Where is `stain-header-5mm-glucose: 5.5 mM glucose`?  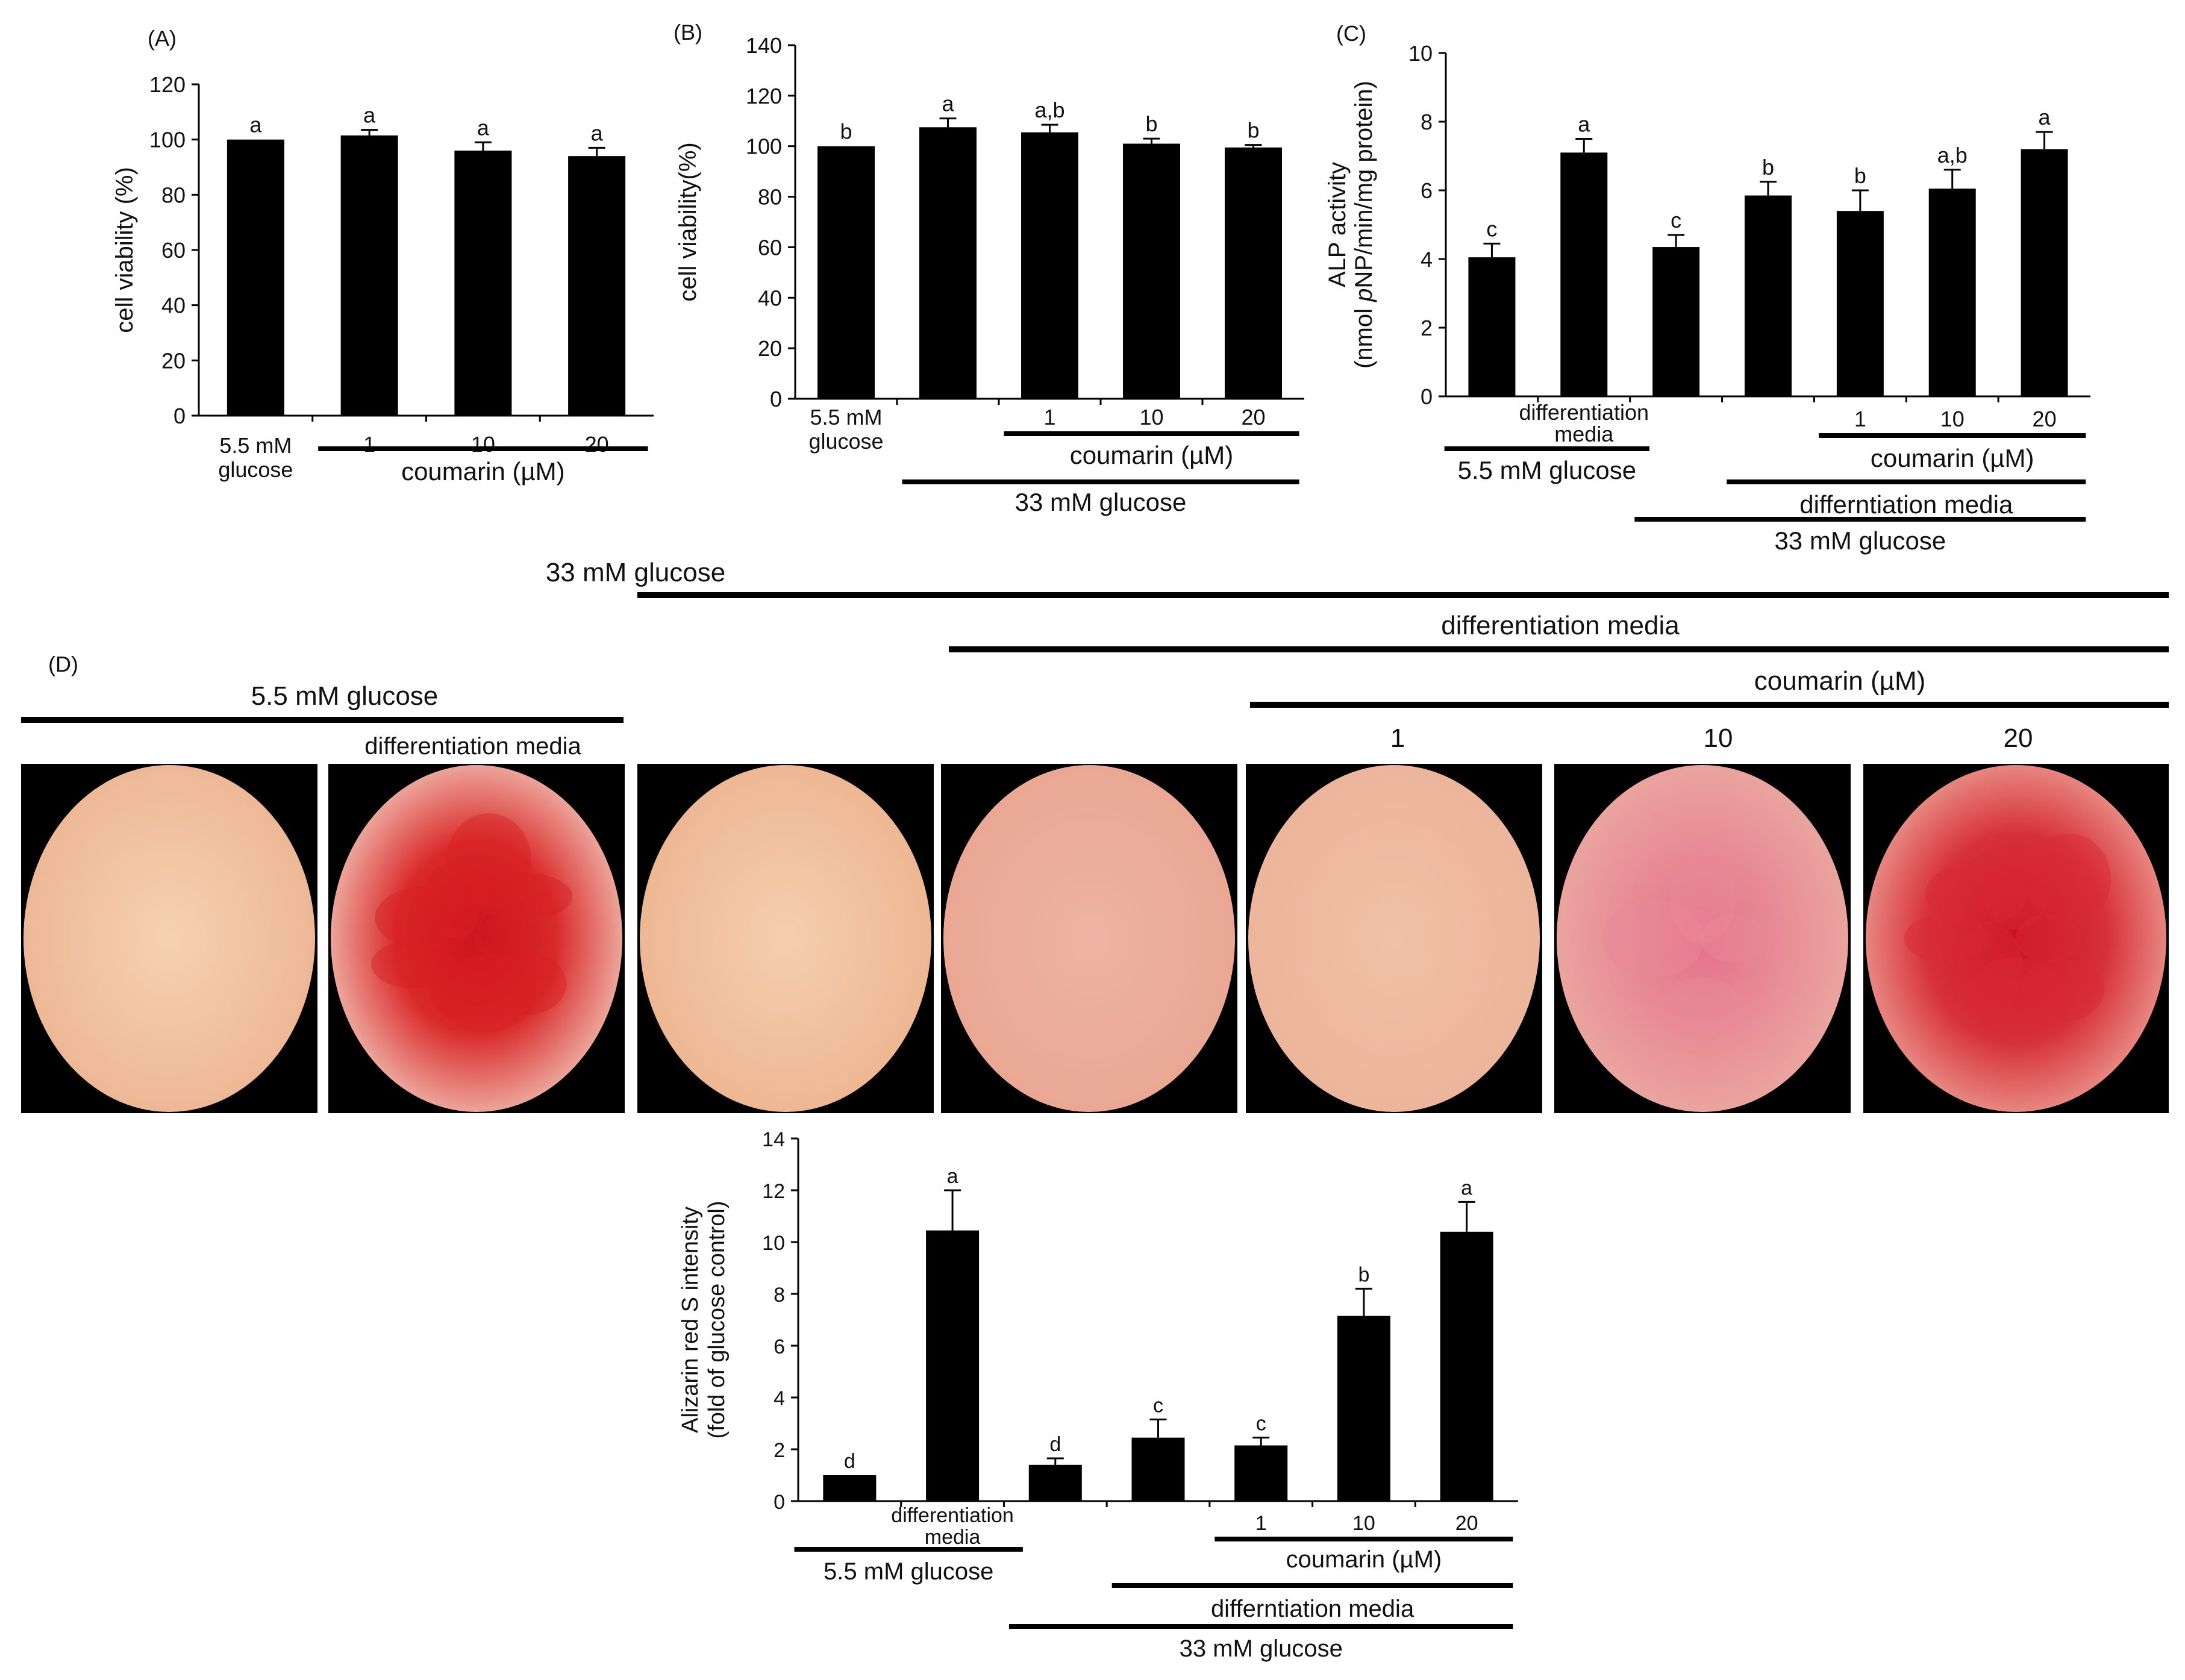 stain-header-5mm-glucose: 5.5 mM glucose is located at coordinates (345, 696).